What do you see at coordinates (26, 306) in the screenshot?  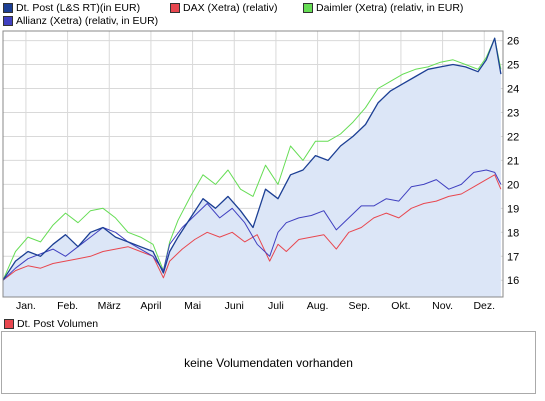 I see `x-tick-label: Jan.` at bounding box center [26, 306].